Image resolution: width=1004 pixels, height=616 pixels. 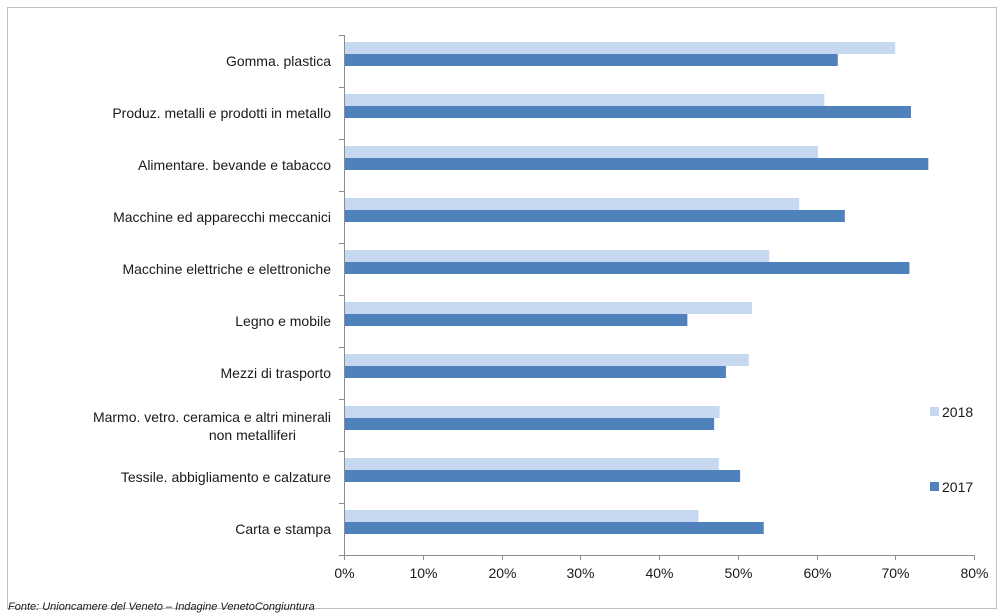 What do you see at coordinates (502, 573) in the screenshot?
I see `x-tick-label: 20%` at bounding box center [502, 573].